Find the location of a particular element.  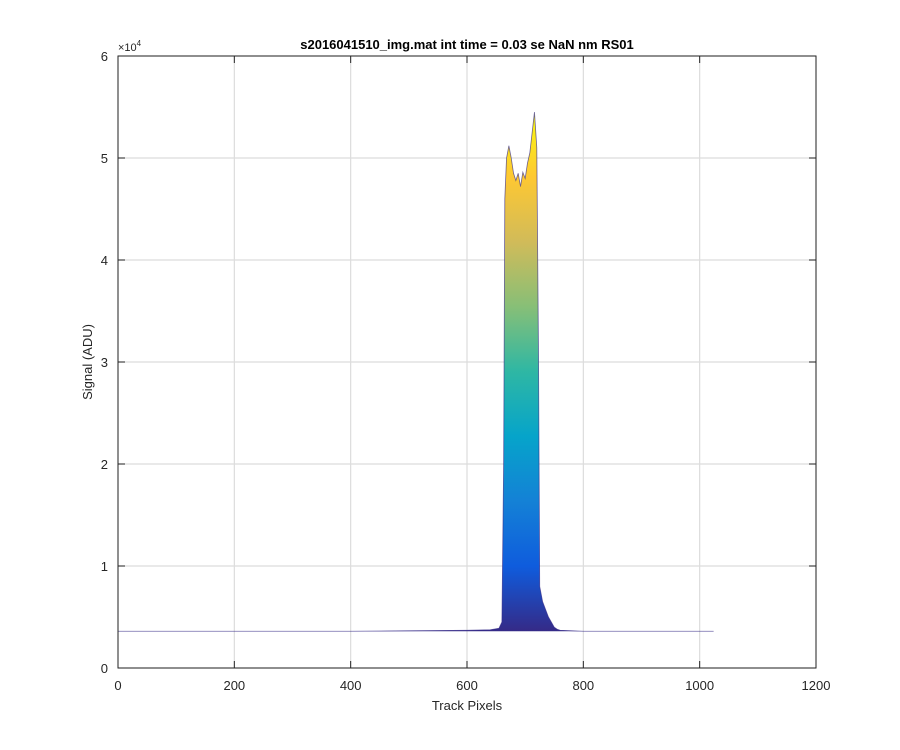

y-tick-label: 6 is located at coordinates (104, 56).